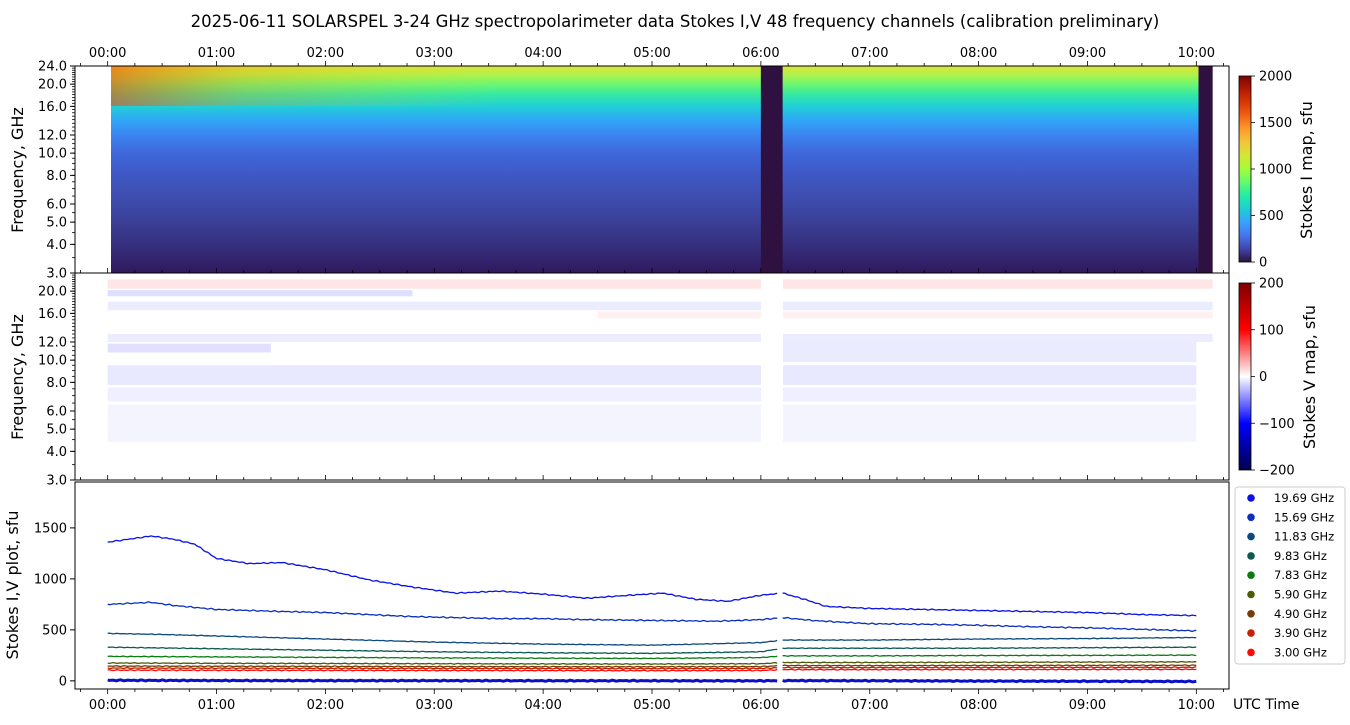  Describe the element at coordinates (651, 53) in the screenshot. I see `top-time-label: 05:00` at that location.